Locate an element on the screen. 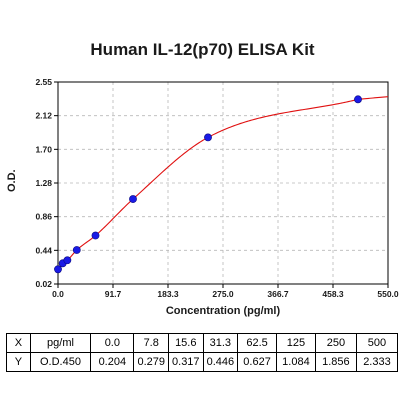  table-cell: 0.279 is located at coordinates (151, 362).